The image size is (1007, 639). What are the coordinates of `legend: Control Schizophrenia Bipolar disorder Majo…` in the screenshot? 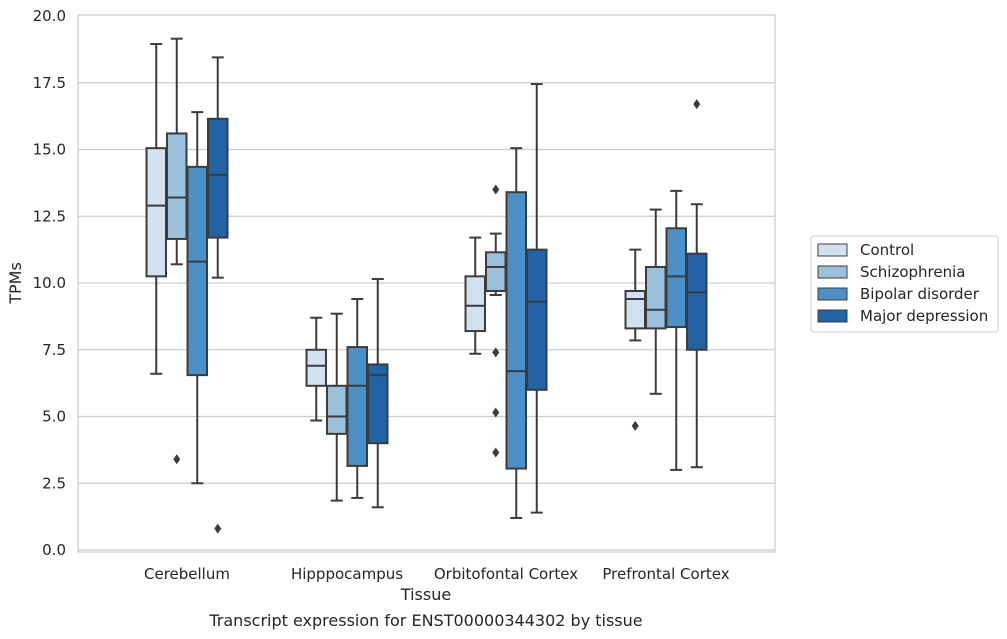 It's located at (904, 284).